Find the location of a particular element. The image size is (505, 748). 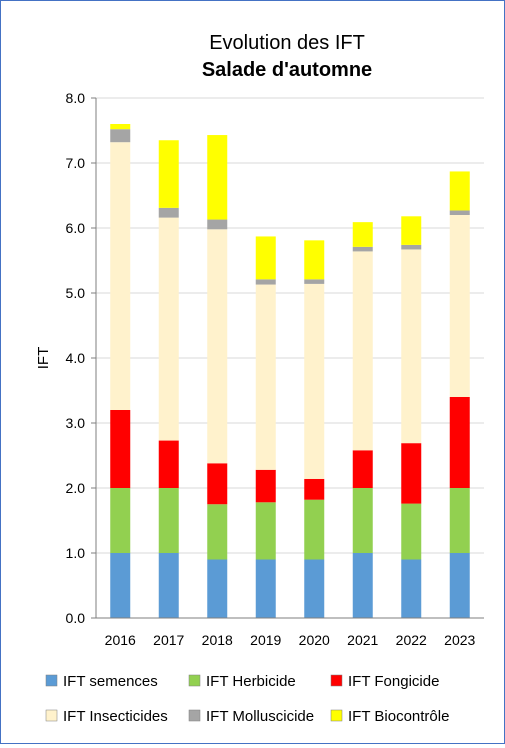

x-tick-label: 2021 is located at coordinates (362, 640).